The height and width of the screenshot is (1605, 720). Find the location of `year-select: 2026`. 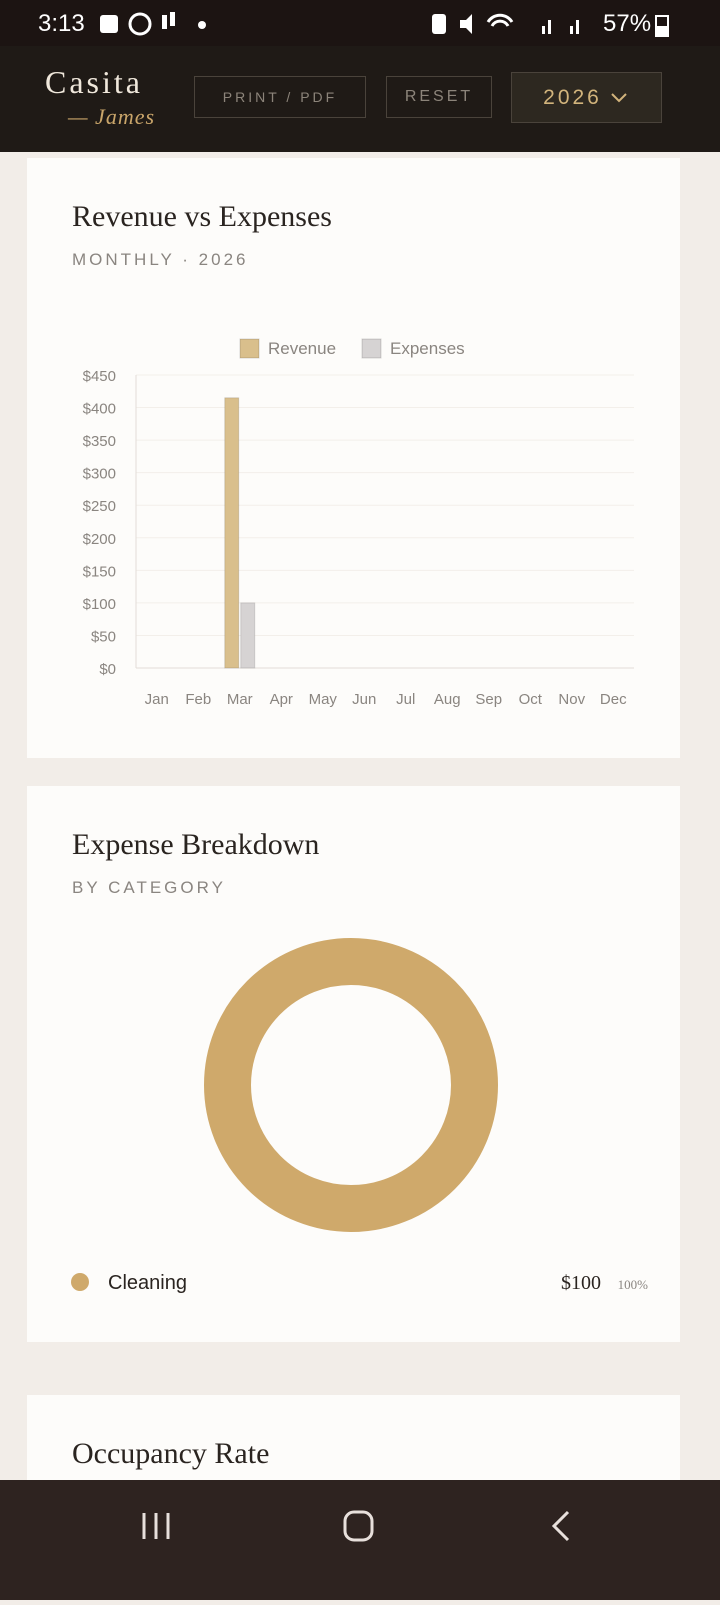

year-select: 2026 is located at coordinates (586, 97).